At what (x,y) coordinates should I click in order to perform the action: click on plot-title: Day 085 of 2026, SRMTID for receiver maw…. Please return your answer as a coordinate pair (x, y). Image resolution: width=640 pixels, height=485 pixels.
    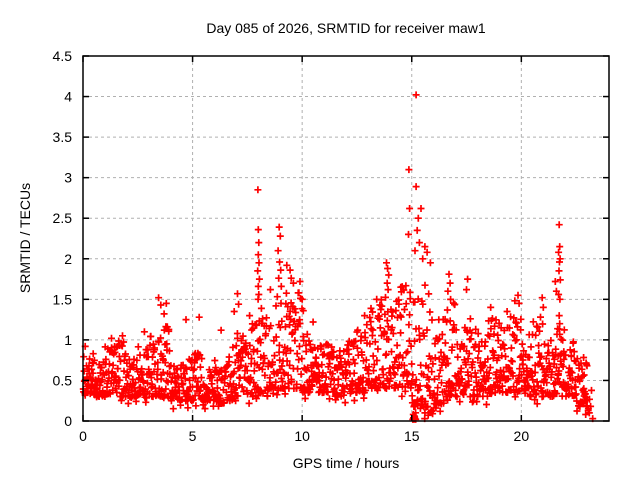
    Looking at the image, I should click on (346, 28).